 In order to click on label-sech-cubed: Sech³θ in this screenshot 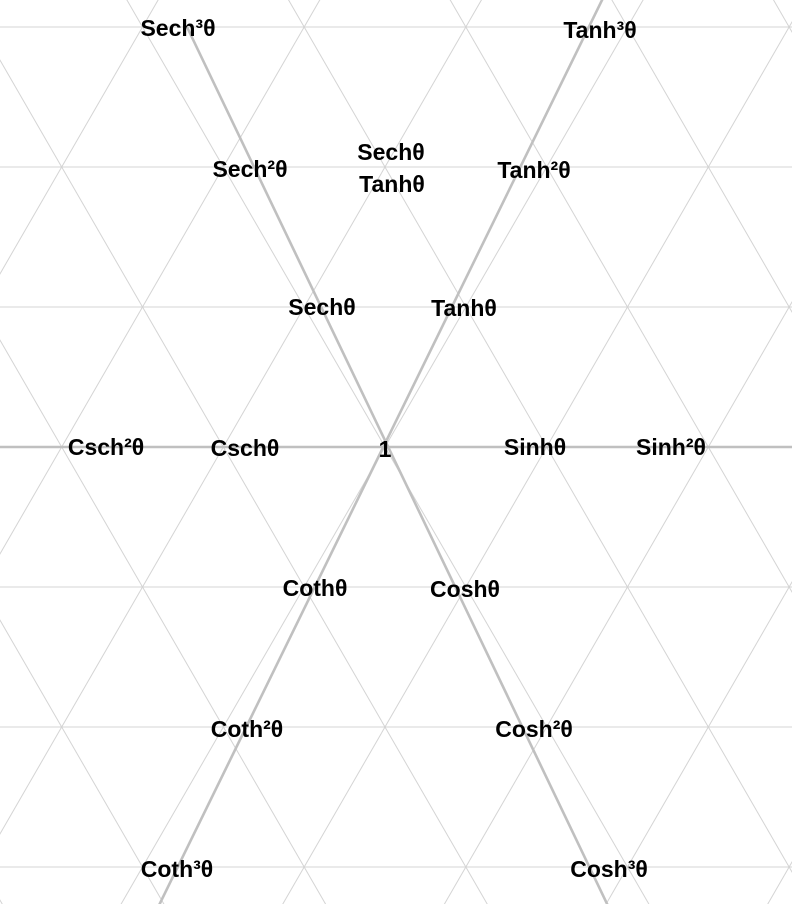, I will do `click(177, 28)`.